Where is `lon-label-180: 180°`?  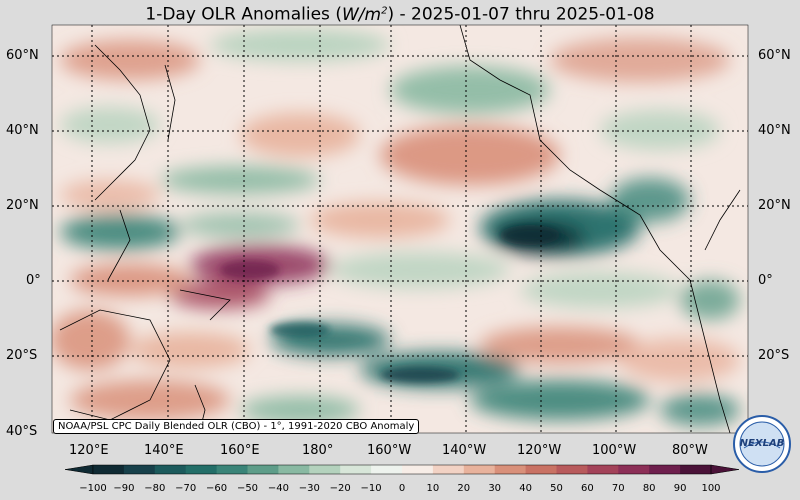
lon-label-180: 180° is located at coordinates (318, 450).